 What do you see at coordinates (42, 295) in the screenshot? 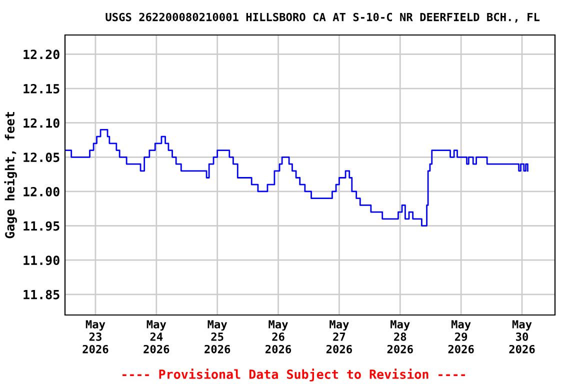
I see `y-tick-label: 11.85` at bounding box center [42, 295].